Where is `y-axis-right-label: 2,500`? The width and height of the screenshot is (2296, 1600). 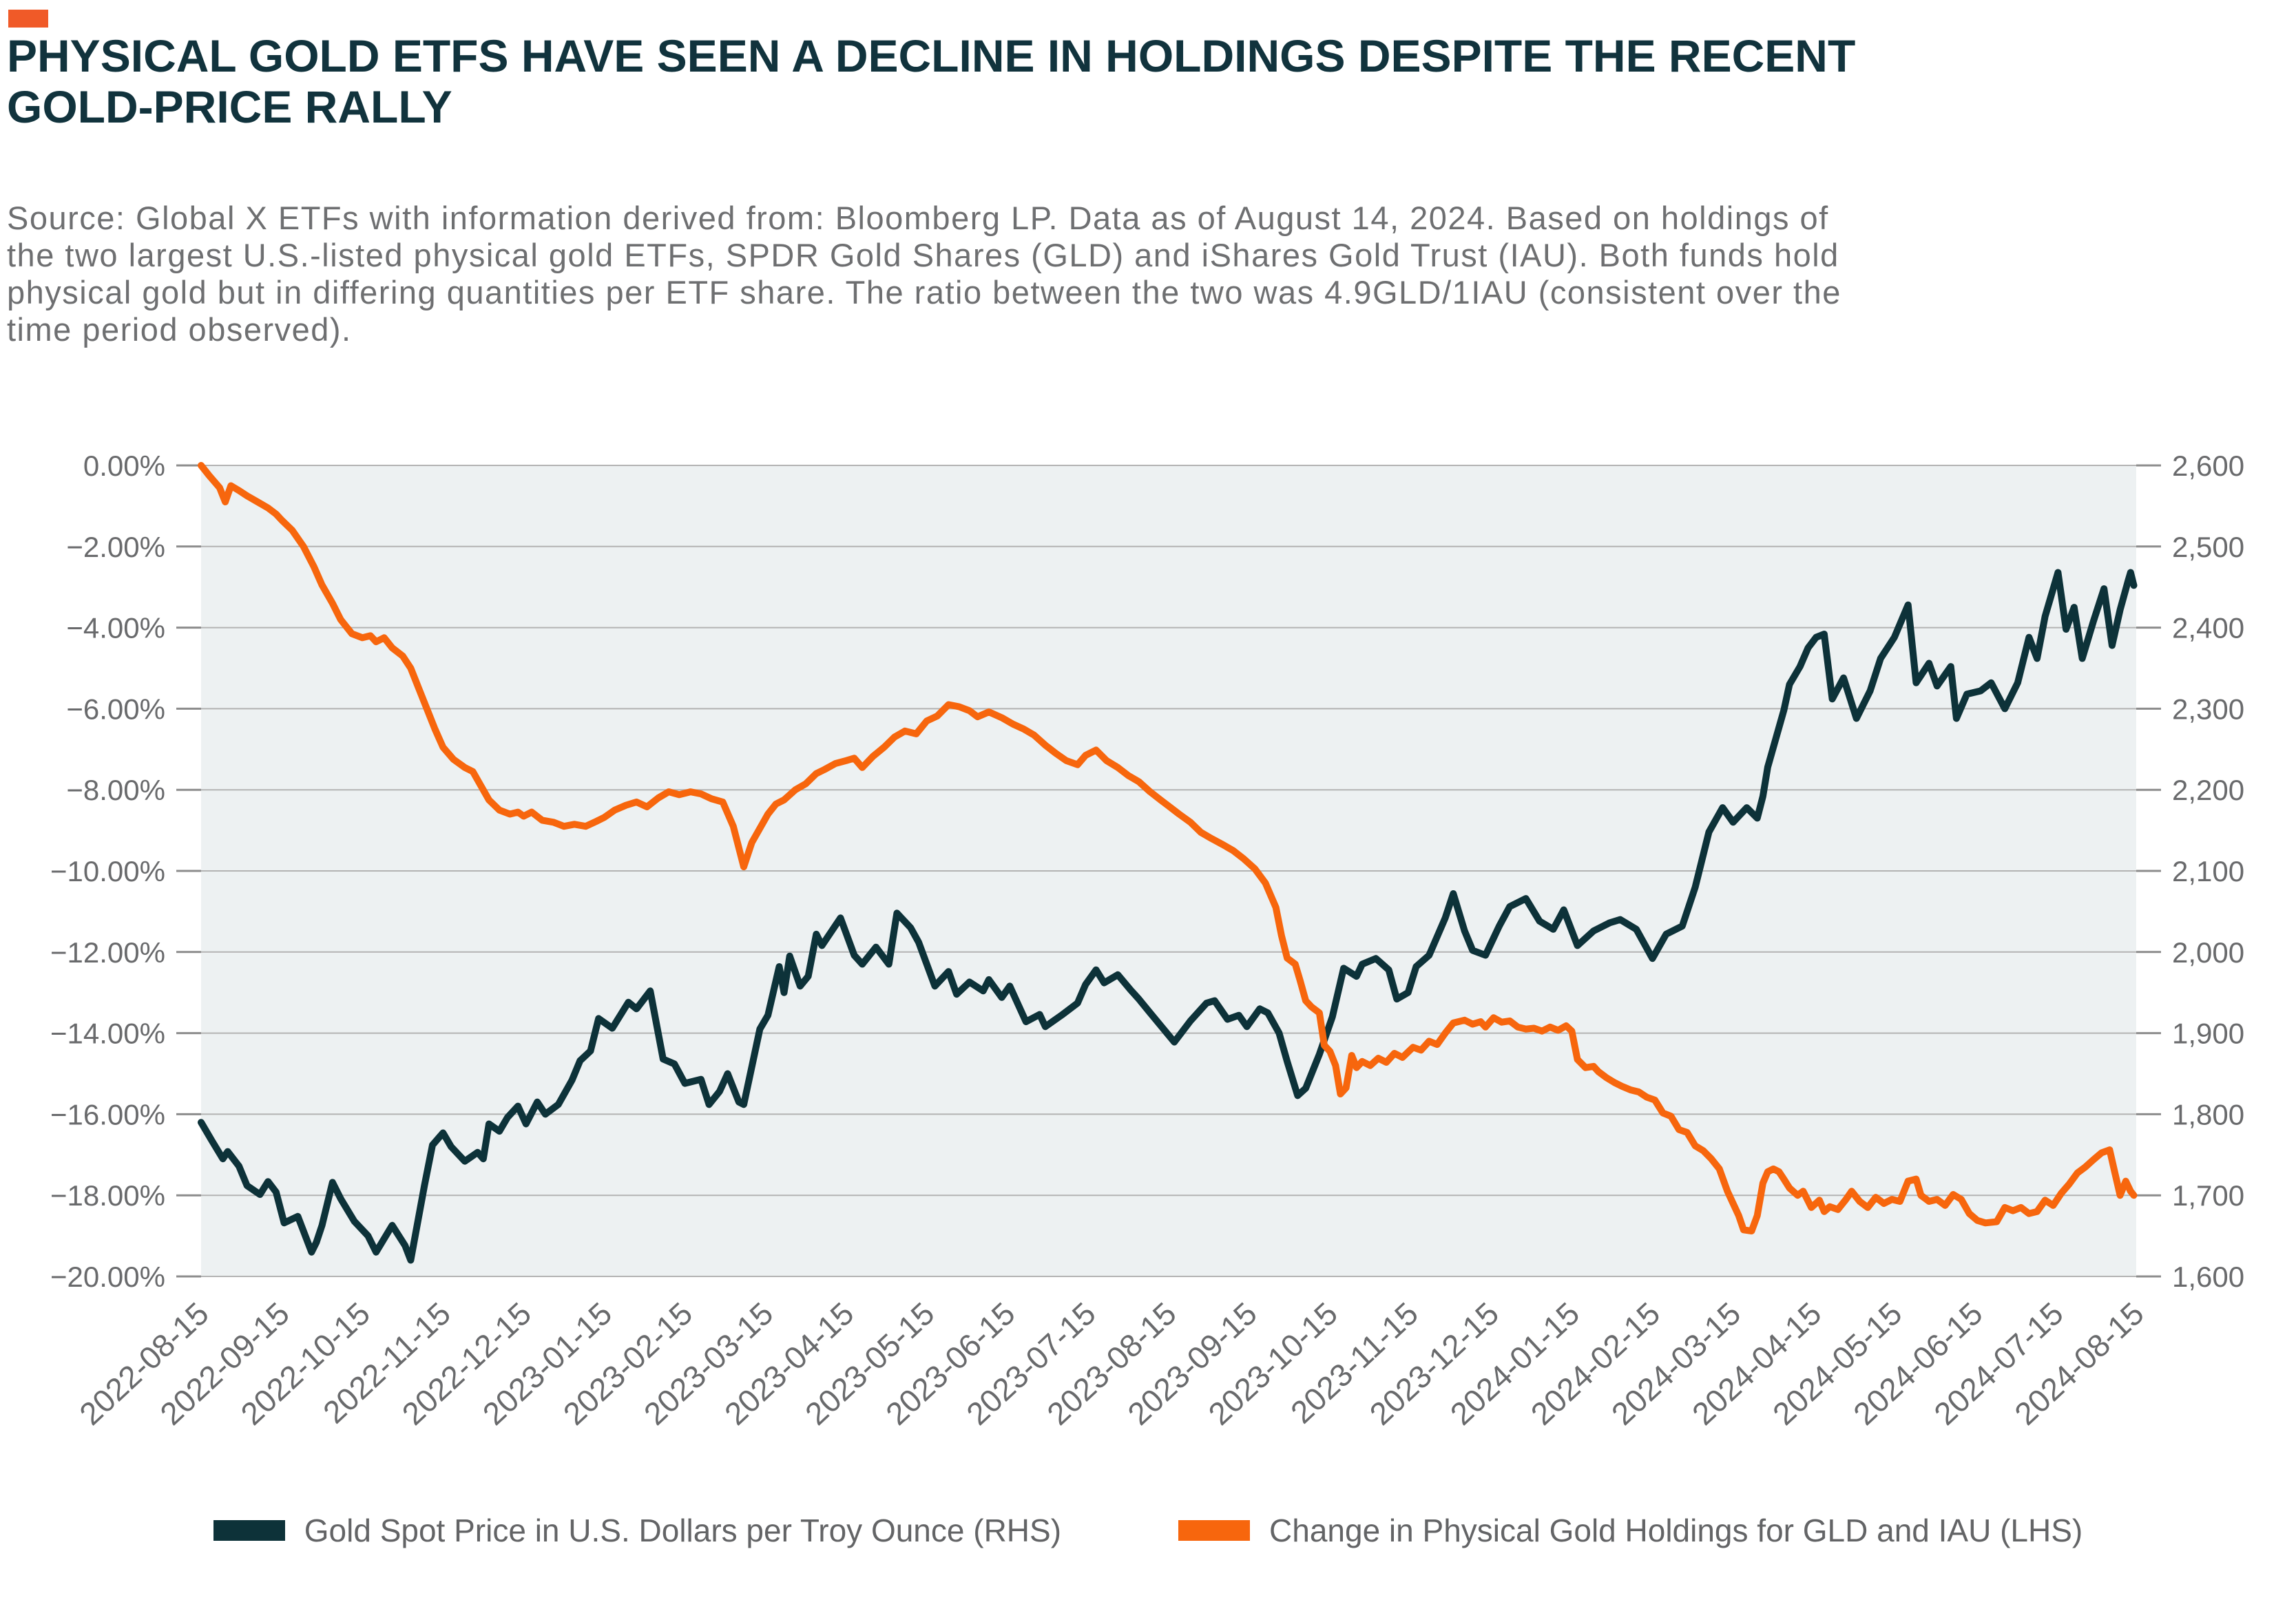 y-axis-right-label: 2,500 is located at coordinates (2208, 547).